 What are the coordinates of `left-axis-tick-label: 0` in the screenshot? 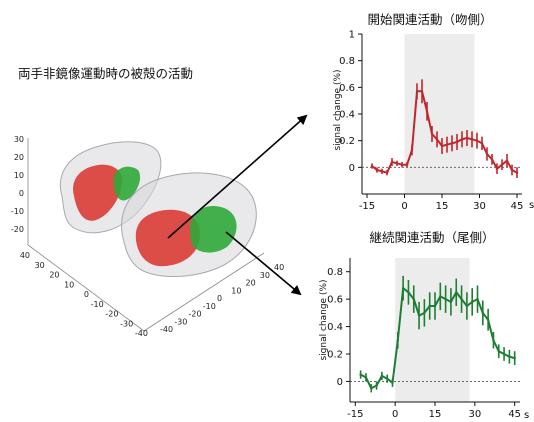 It's located at (86, 294).